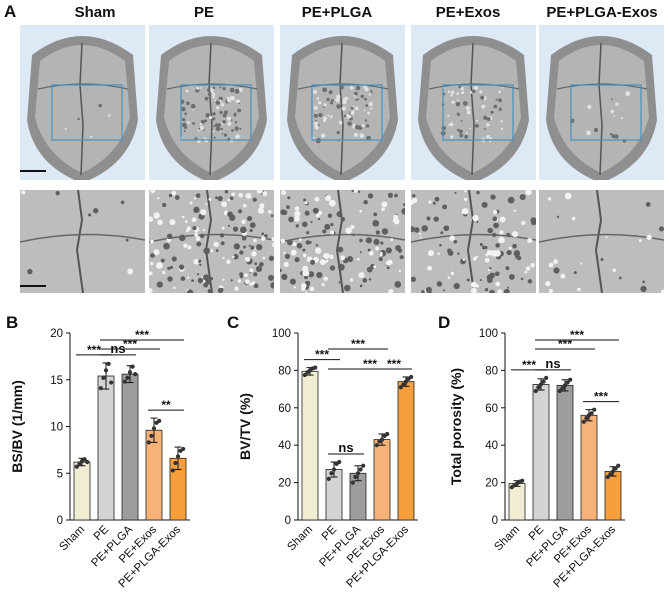 This screenshot has width=669, height=615. Describe the element at coordinates (444, 322) in the screenshot. I see `panel-label: D` at that location.